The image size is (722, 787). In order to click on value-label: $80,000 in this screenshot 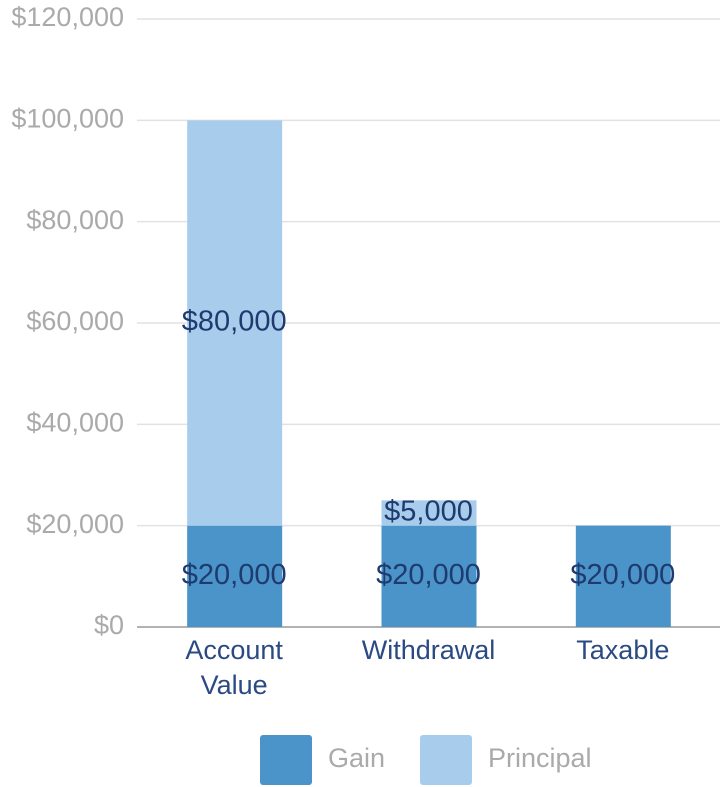, I will do `click(234, 322)`.